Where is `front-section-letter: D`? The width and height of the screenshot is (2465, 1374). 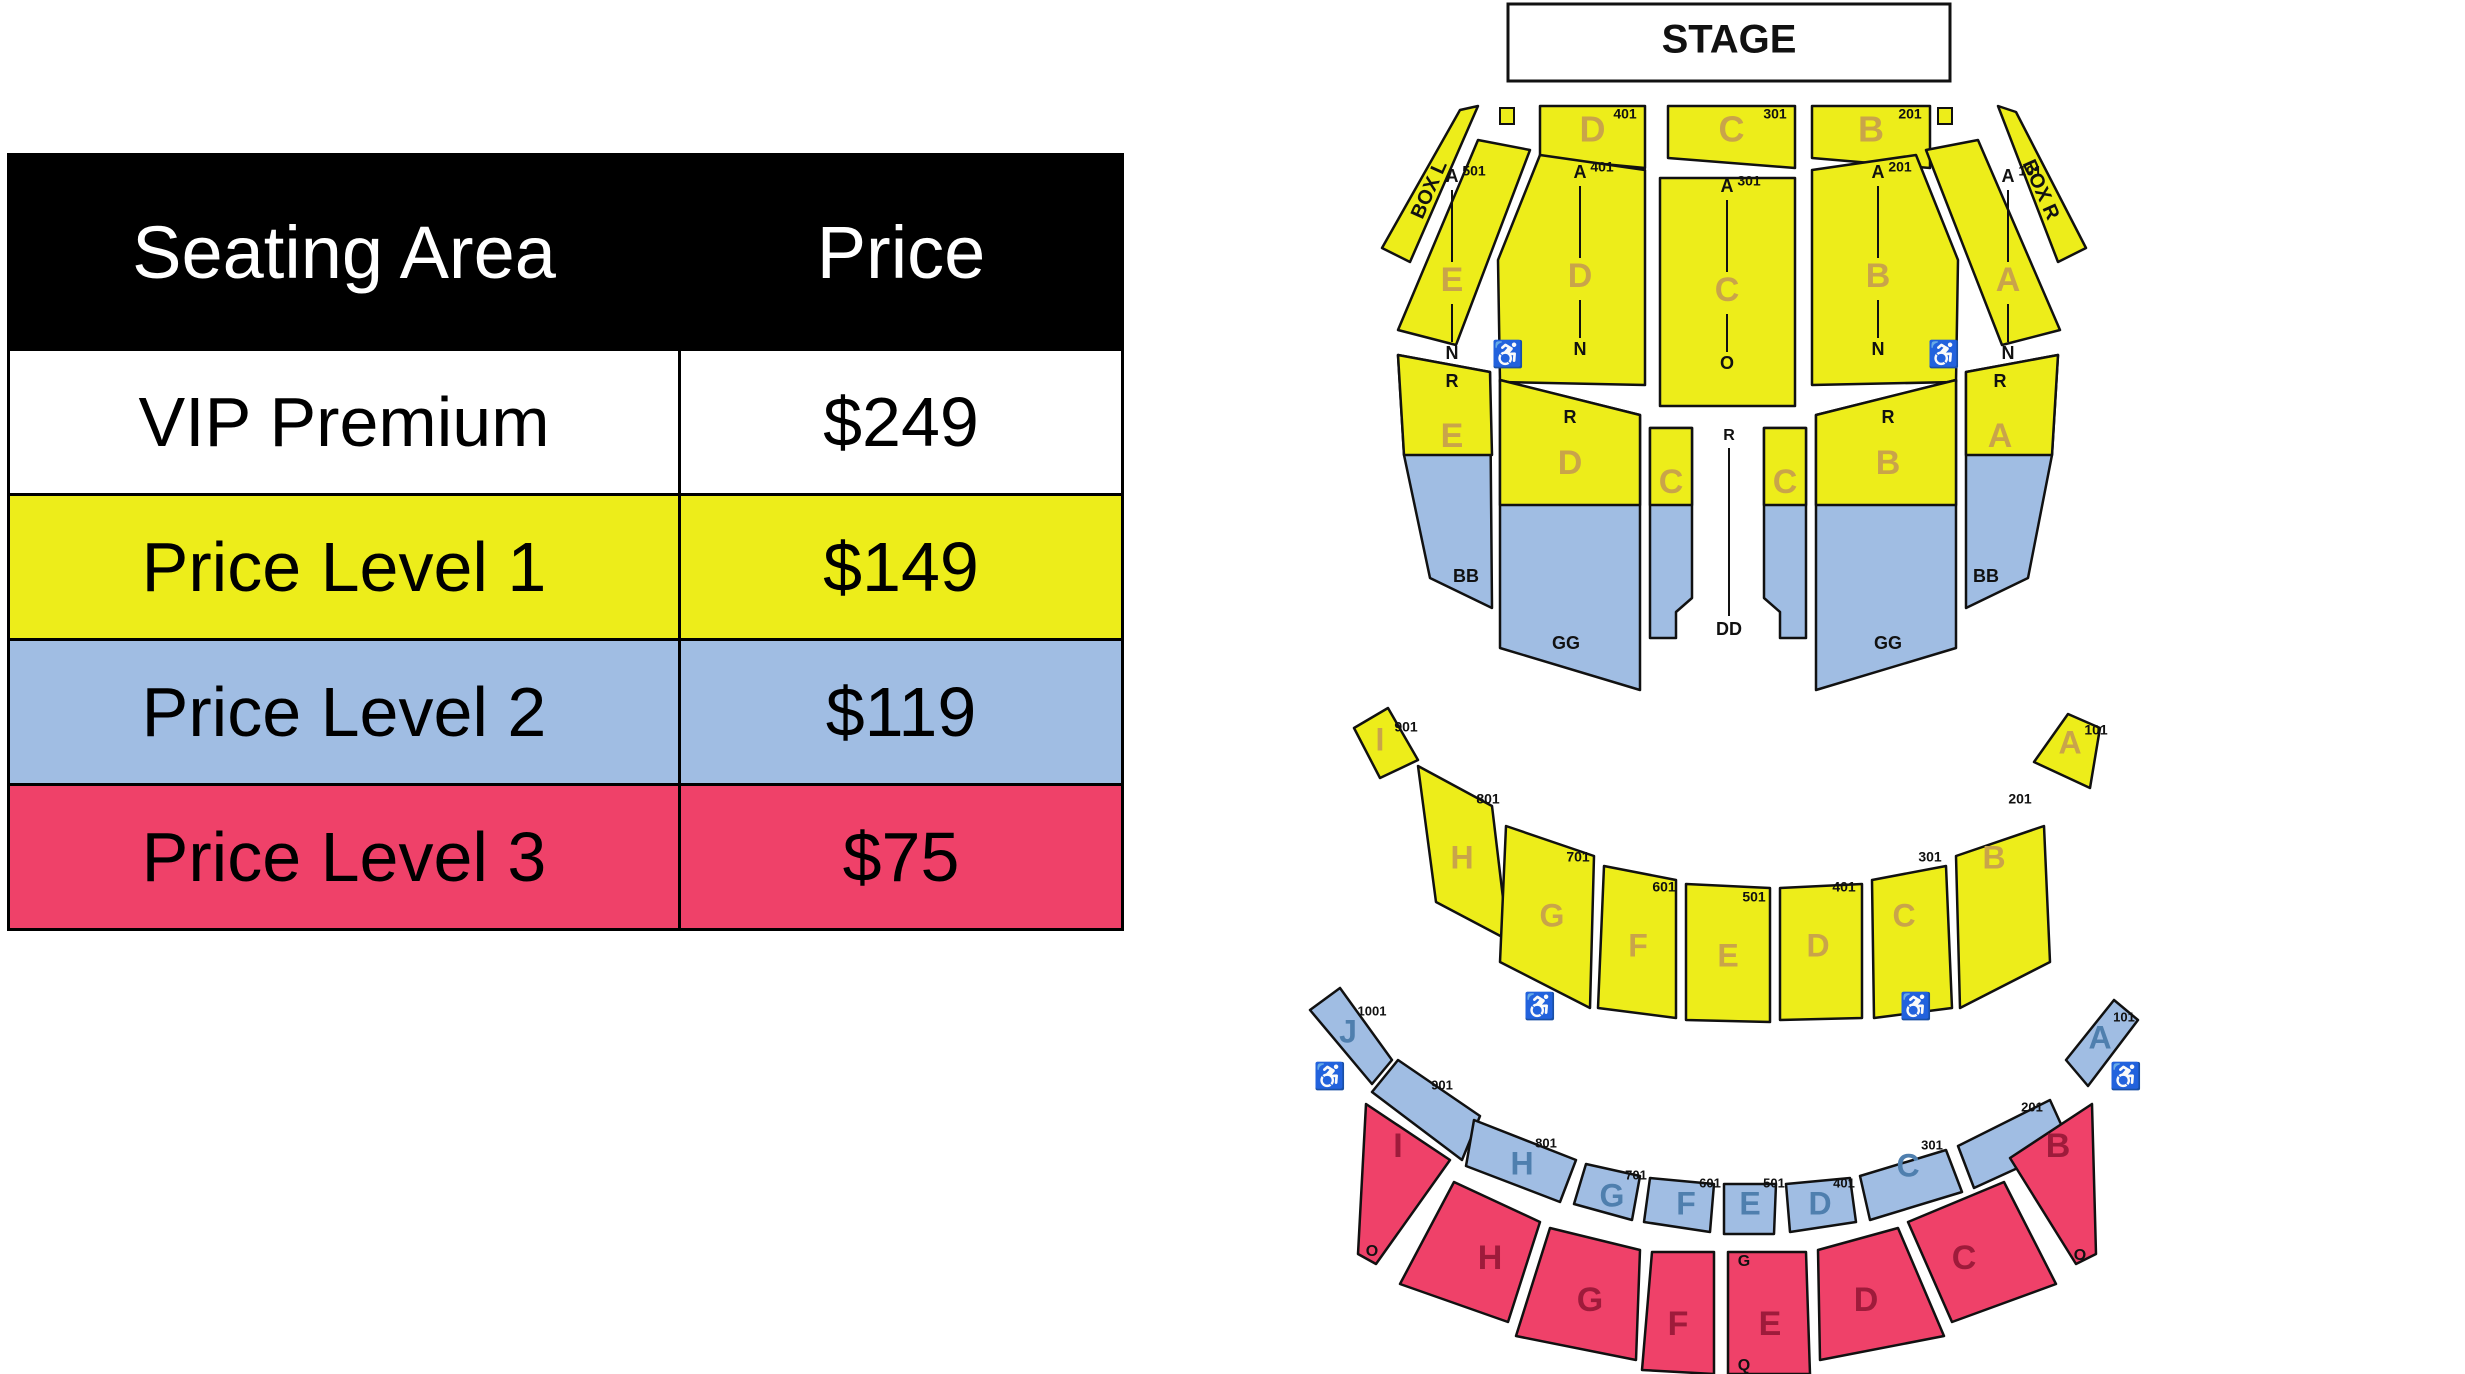 front-section-letter: D is located at coordinates (1593, 129).